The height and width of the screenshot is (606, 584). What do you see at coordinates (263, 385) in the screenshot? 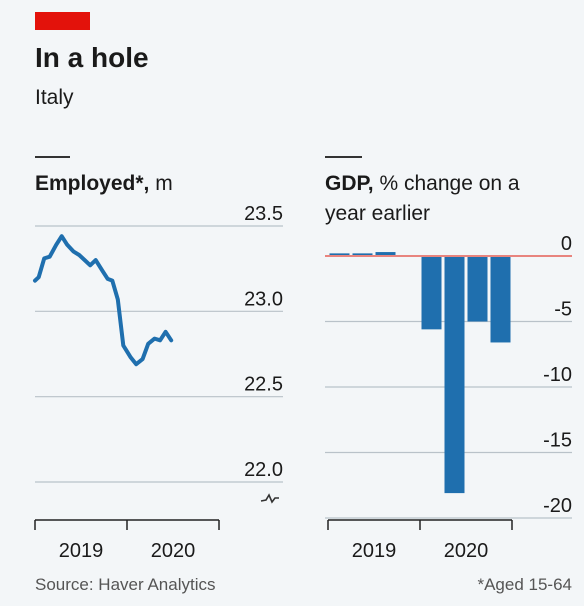
I see `y-tick-label: 22.5` at bounding box center [263, 385].